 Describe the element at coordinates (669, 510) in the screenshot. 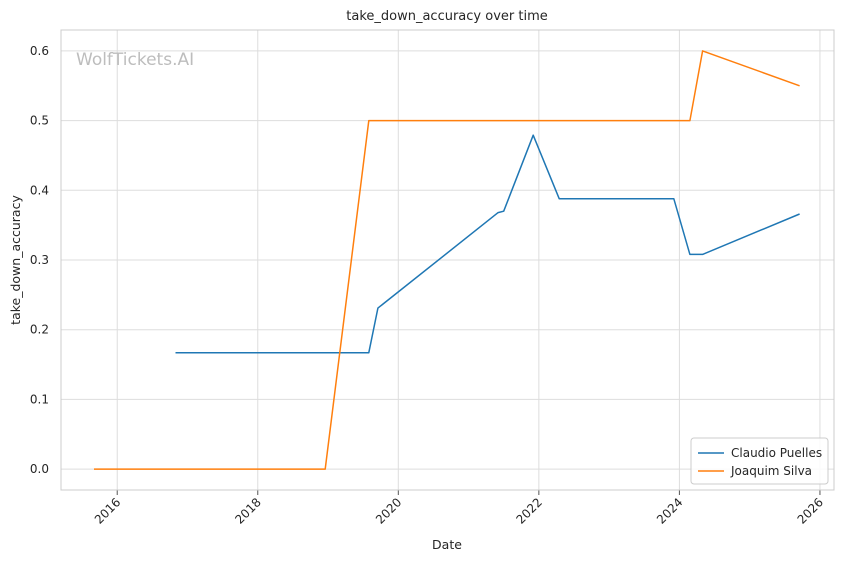

I see `x-tick-label: 2024` at that location.